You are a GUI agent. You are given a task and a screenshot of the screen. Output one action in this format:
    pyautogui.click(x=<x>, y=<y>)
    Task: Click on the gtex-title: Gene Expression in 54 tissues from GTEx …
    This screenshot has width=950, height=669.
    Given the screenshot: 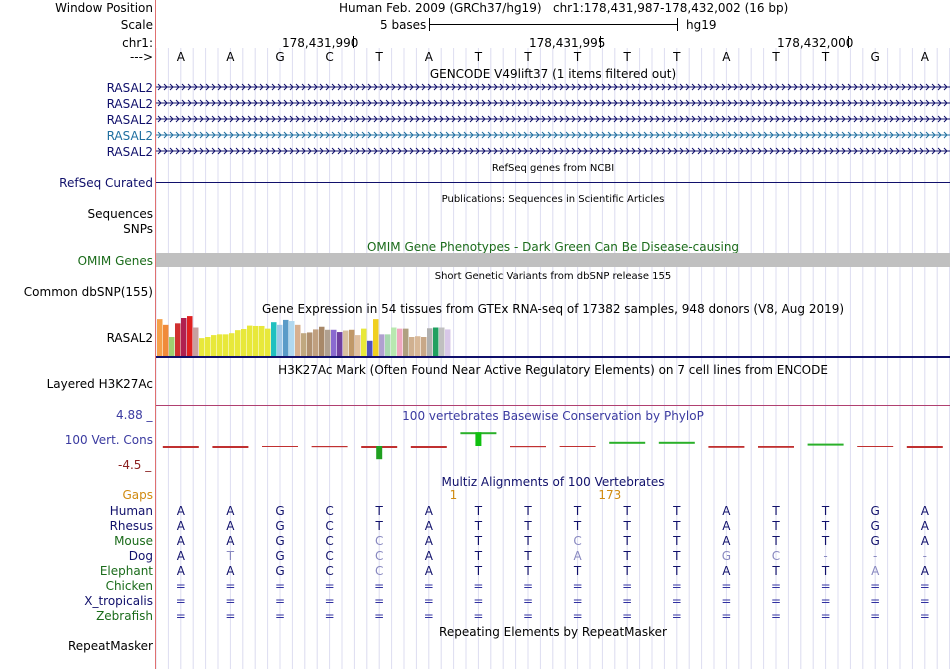 What is the action you would take?
    pyautogui.click(x=553, y=309)
    